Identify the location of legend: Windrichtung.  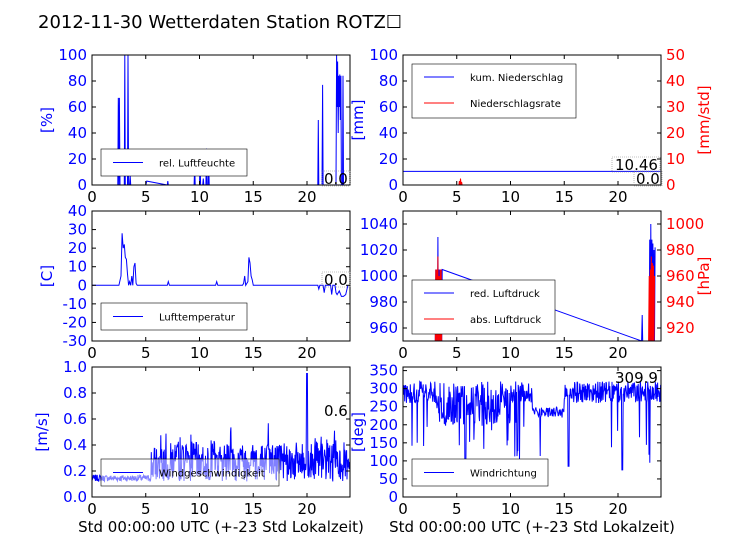
(480, 472).